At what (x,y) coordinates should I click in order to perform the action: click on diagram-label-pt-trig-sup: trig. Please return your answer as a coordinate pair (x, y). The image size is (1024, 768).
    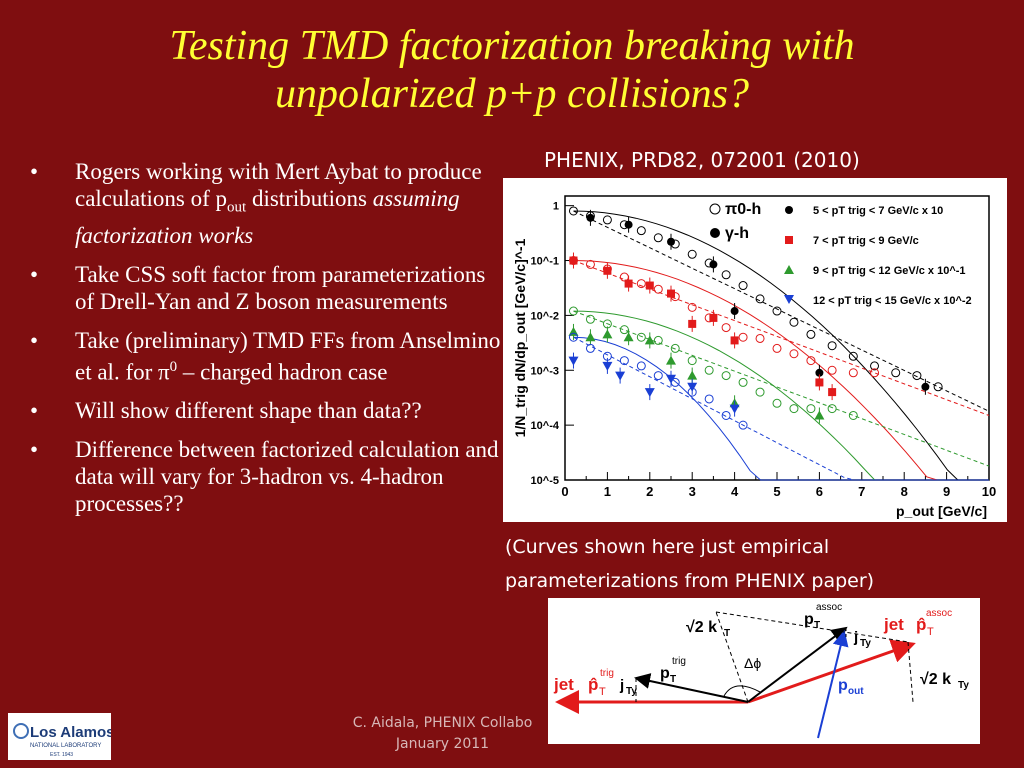
    Looking at the image, I should click on (679, 661).